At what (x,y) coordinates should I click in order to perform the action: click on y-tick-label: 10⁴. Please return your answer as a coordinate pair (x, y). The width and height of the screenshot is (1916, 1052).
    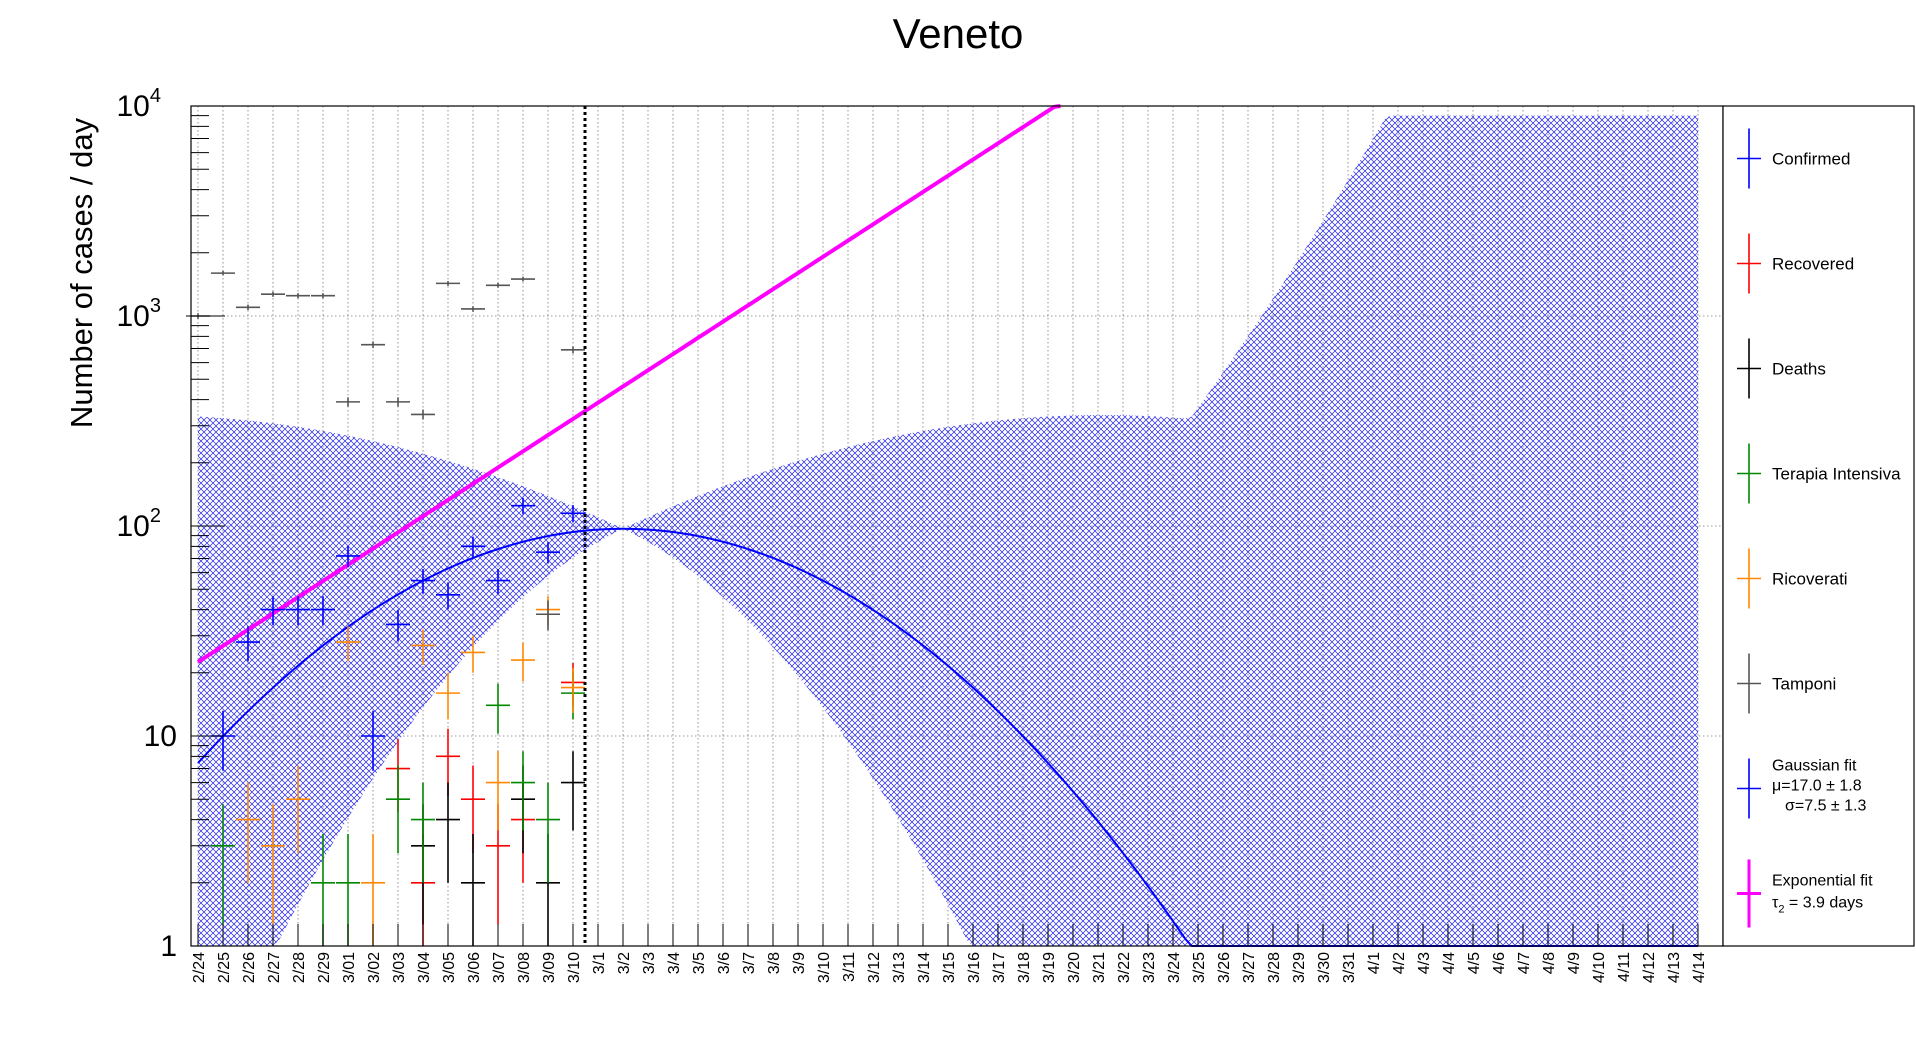
    Looking at the image, I should click on (139, 104).